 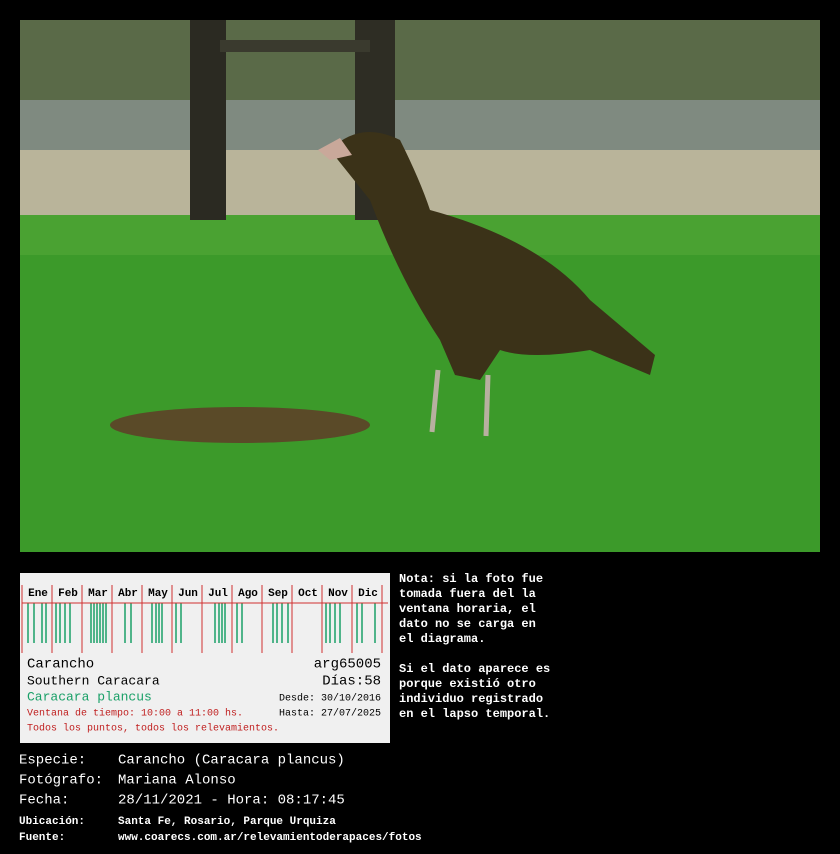 I want to click on record-ticks, so click(x=201, y=623).